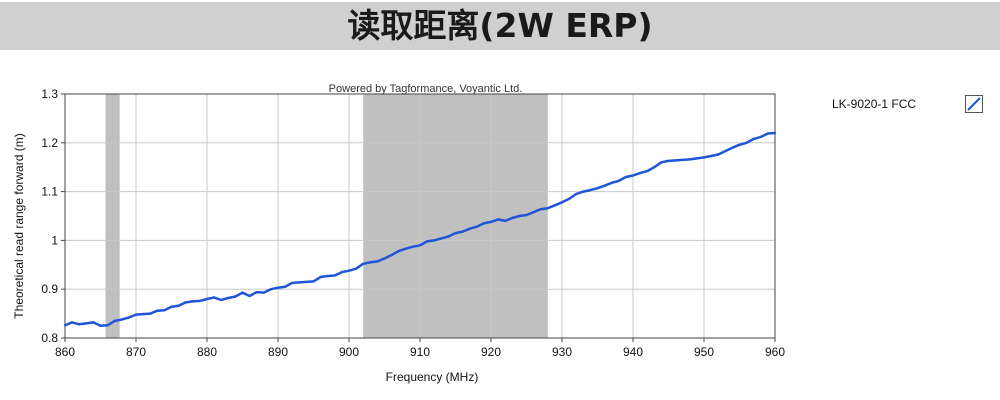 The image size is (1000, 400). What do you see at coordinates (278, 352) in the screenshot?
I see `x-tick-label: 890` at bounding box center [278, 352].